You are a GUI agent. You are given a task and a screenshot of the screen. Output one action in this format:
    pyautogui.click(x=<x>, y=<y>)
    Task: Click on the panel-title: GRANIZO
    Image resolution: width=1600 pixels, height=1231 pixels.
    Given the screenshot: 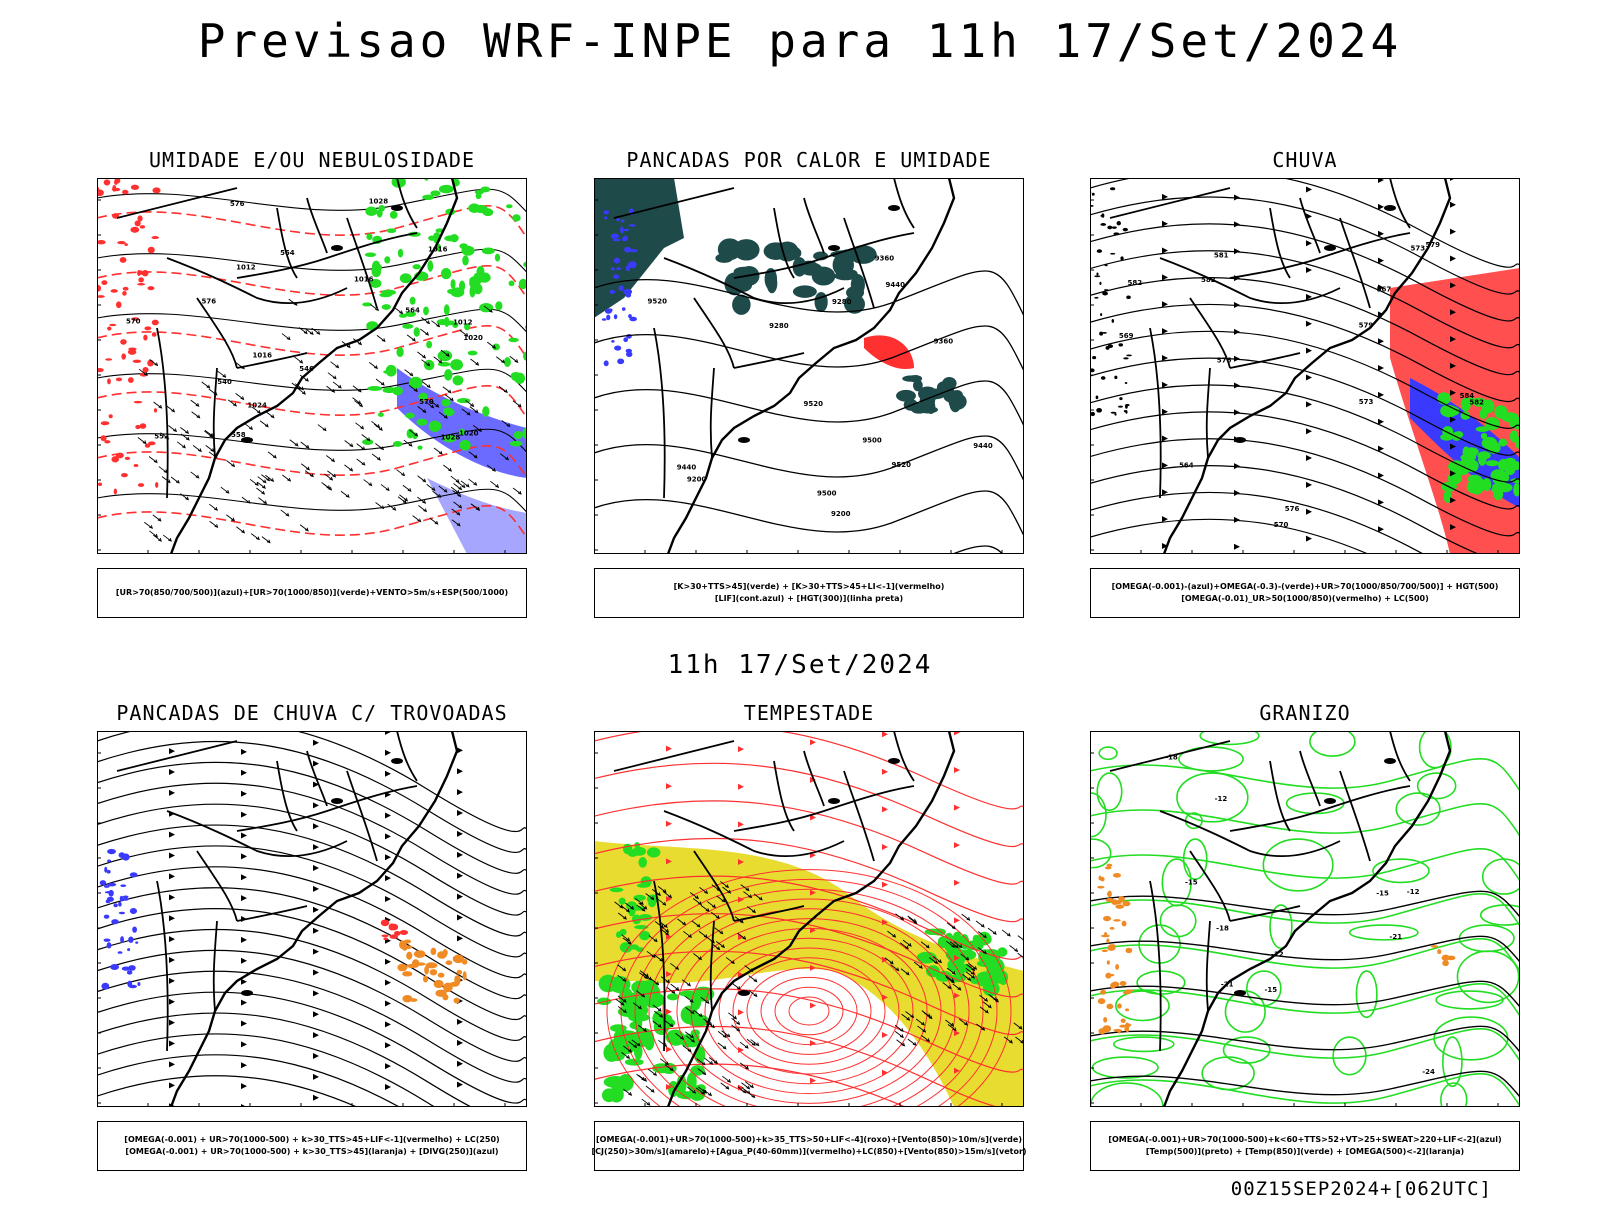 What is the action you would take?
    pyautogui.click(x=1305, y=713)
    